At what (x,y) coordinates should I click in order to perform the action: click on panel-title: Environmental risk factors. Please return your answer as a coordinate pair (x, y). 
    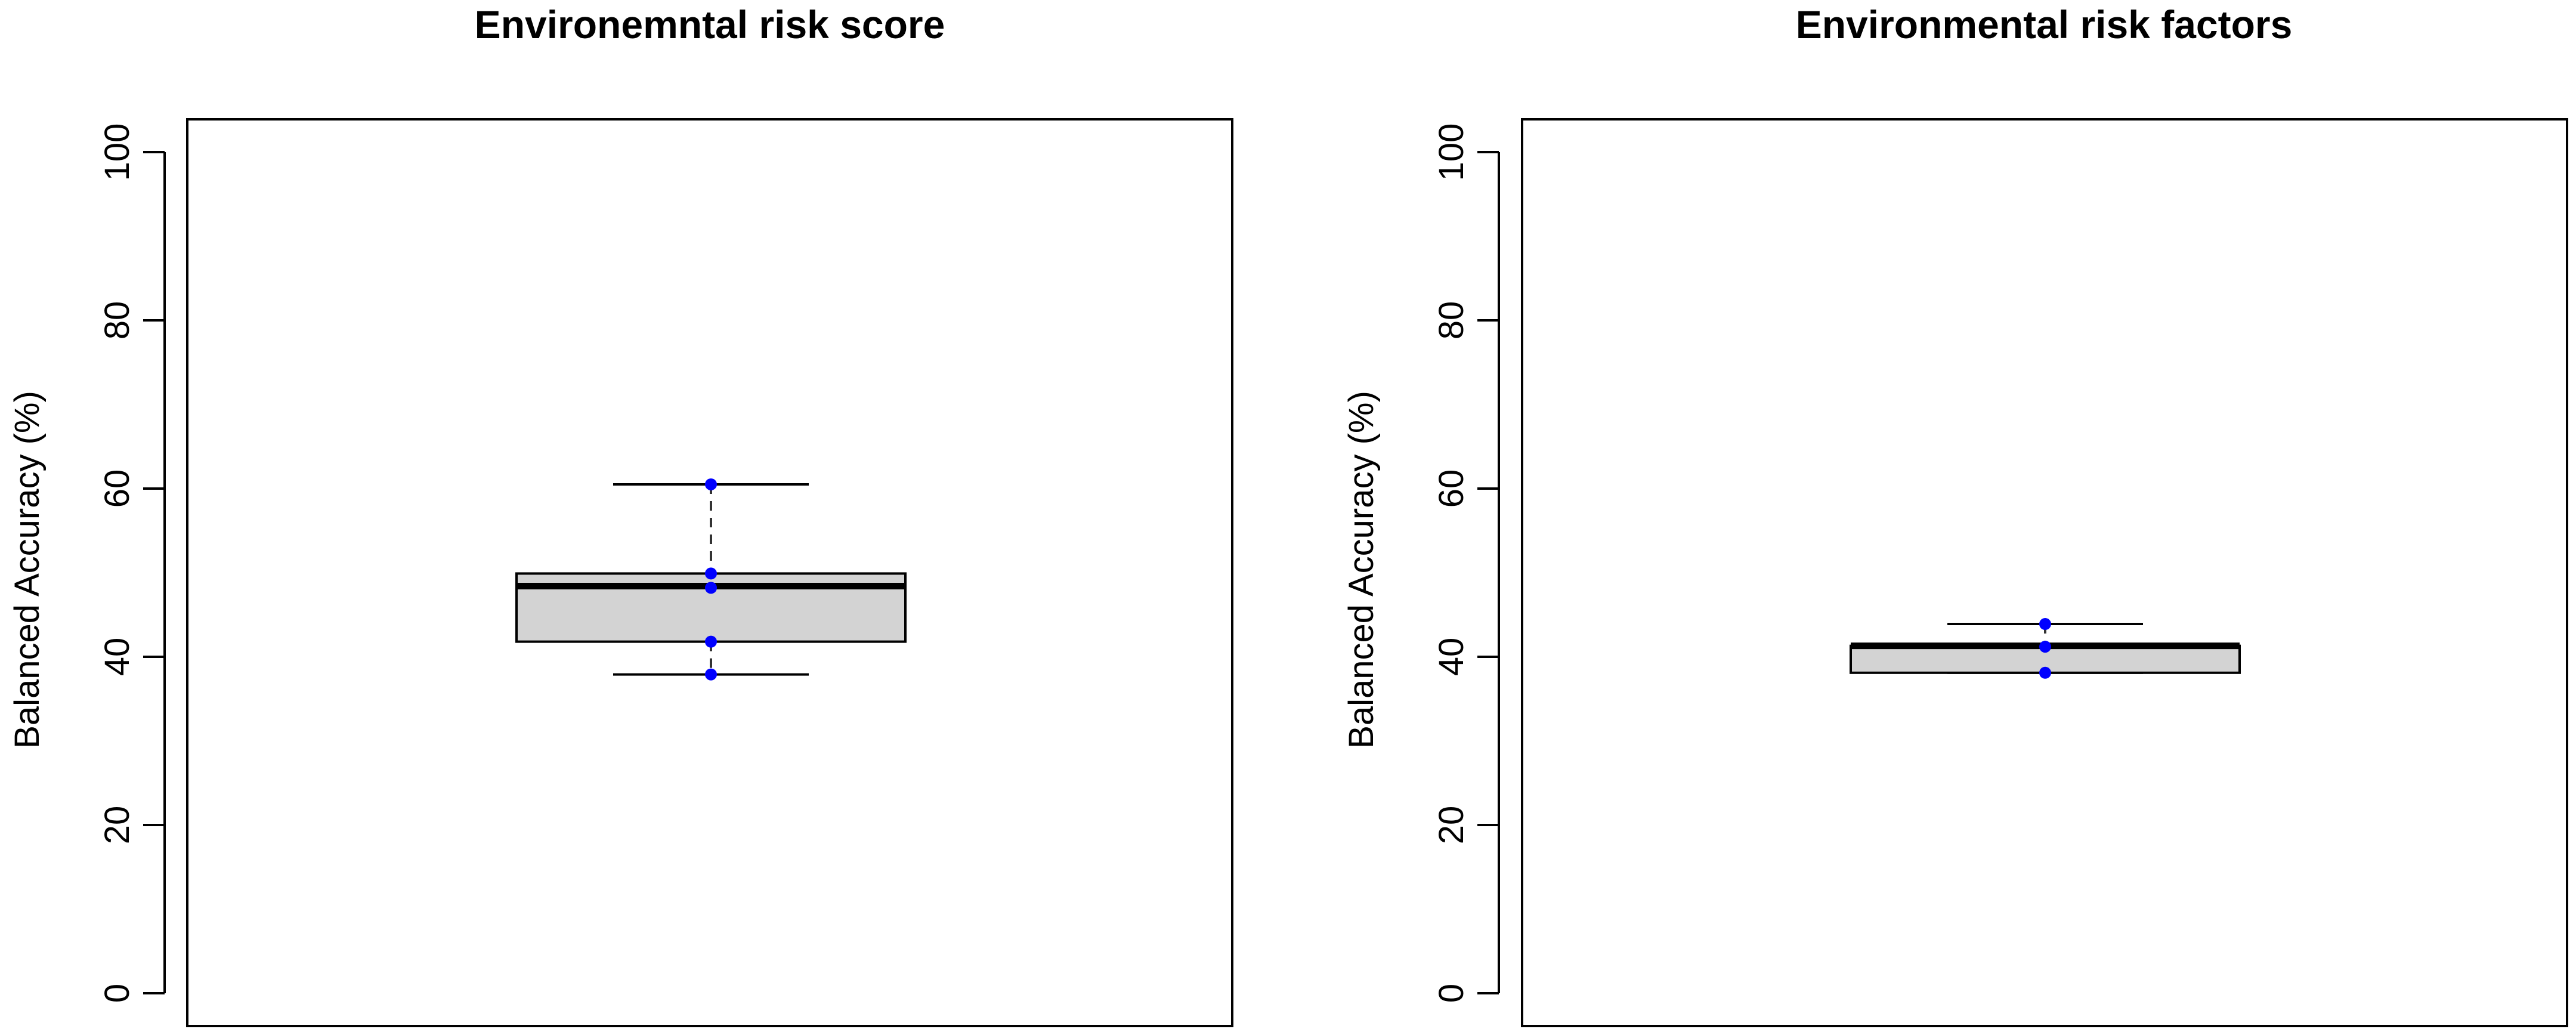
    Looking at the image, I should click on (2044, 24).